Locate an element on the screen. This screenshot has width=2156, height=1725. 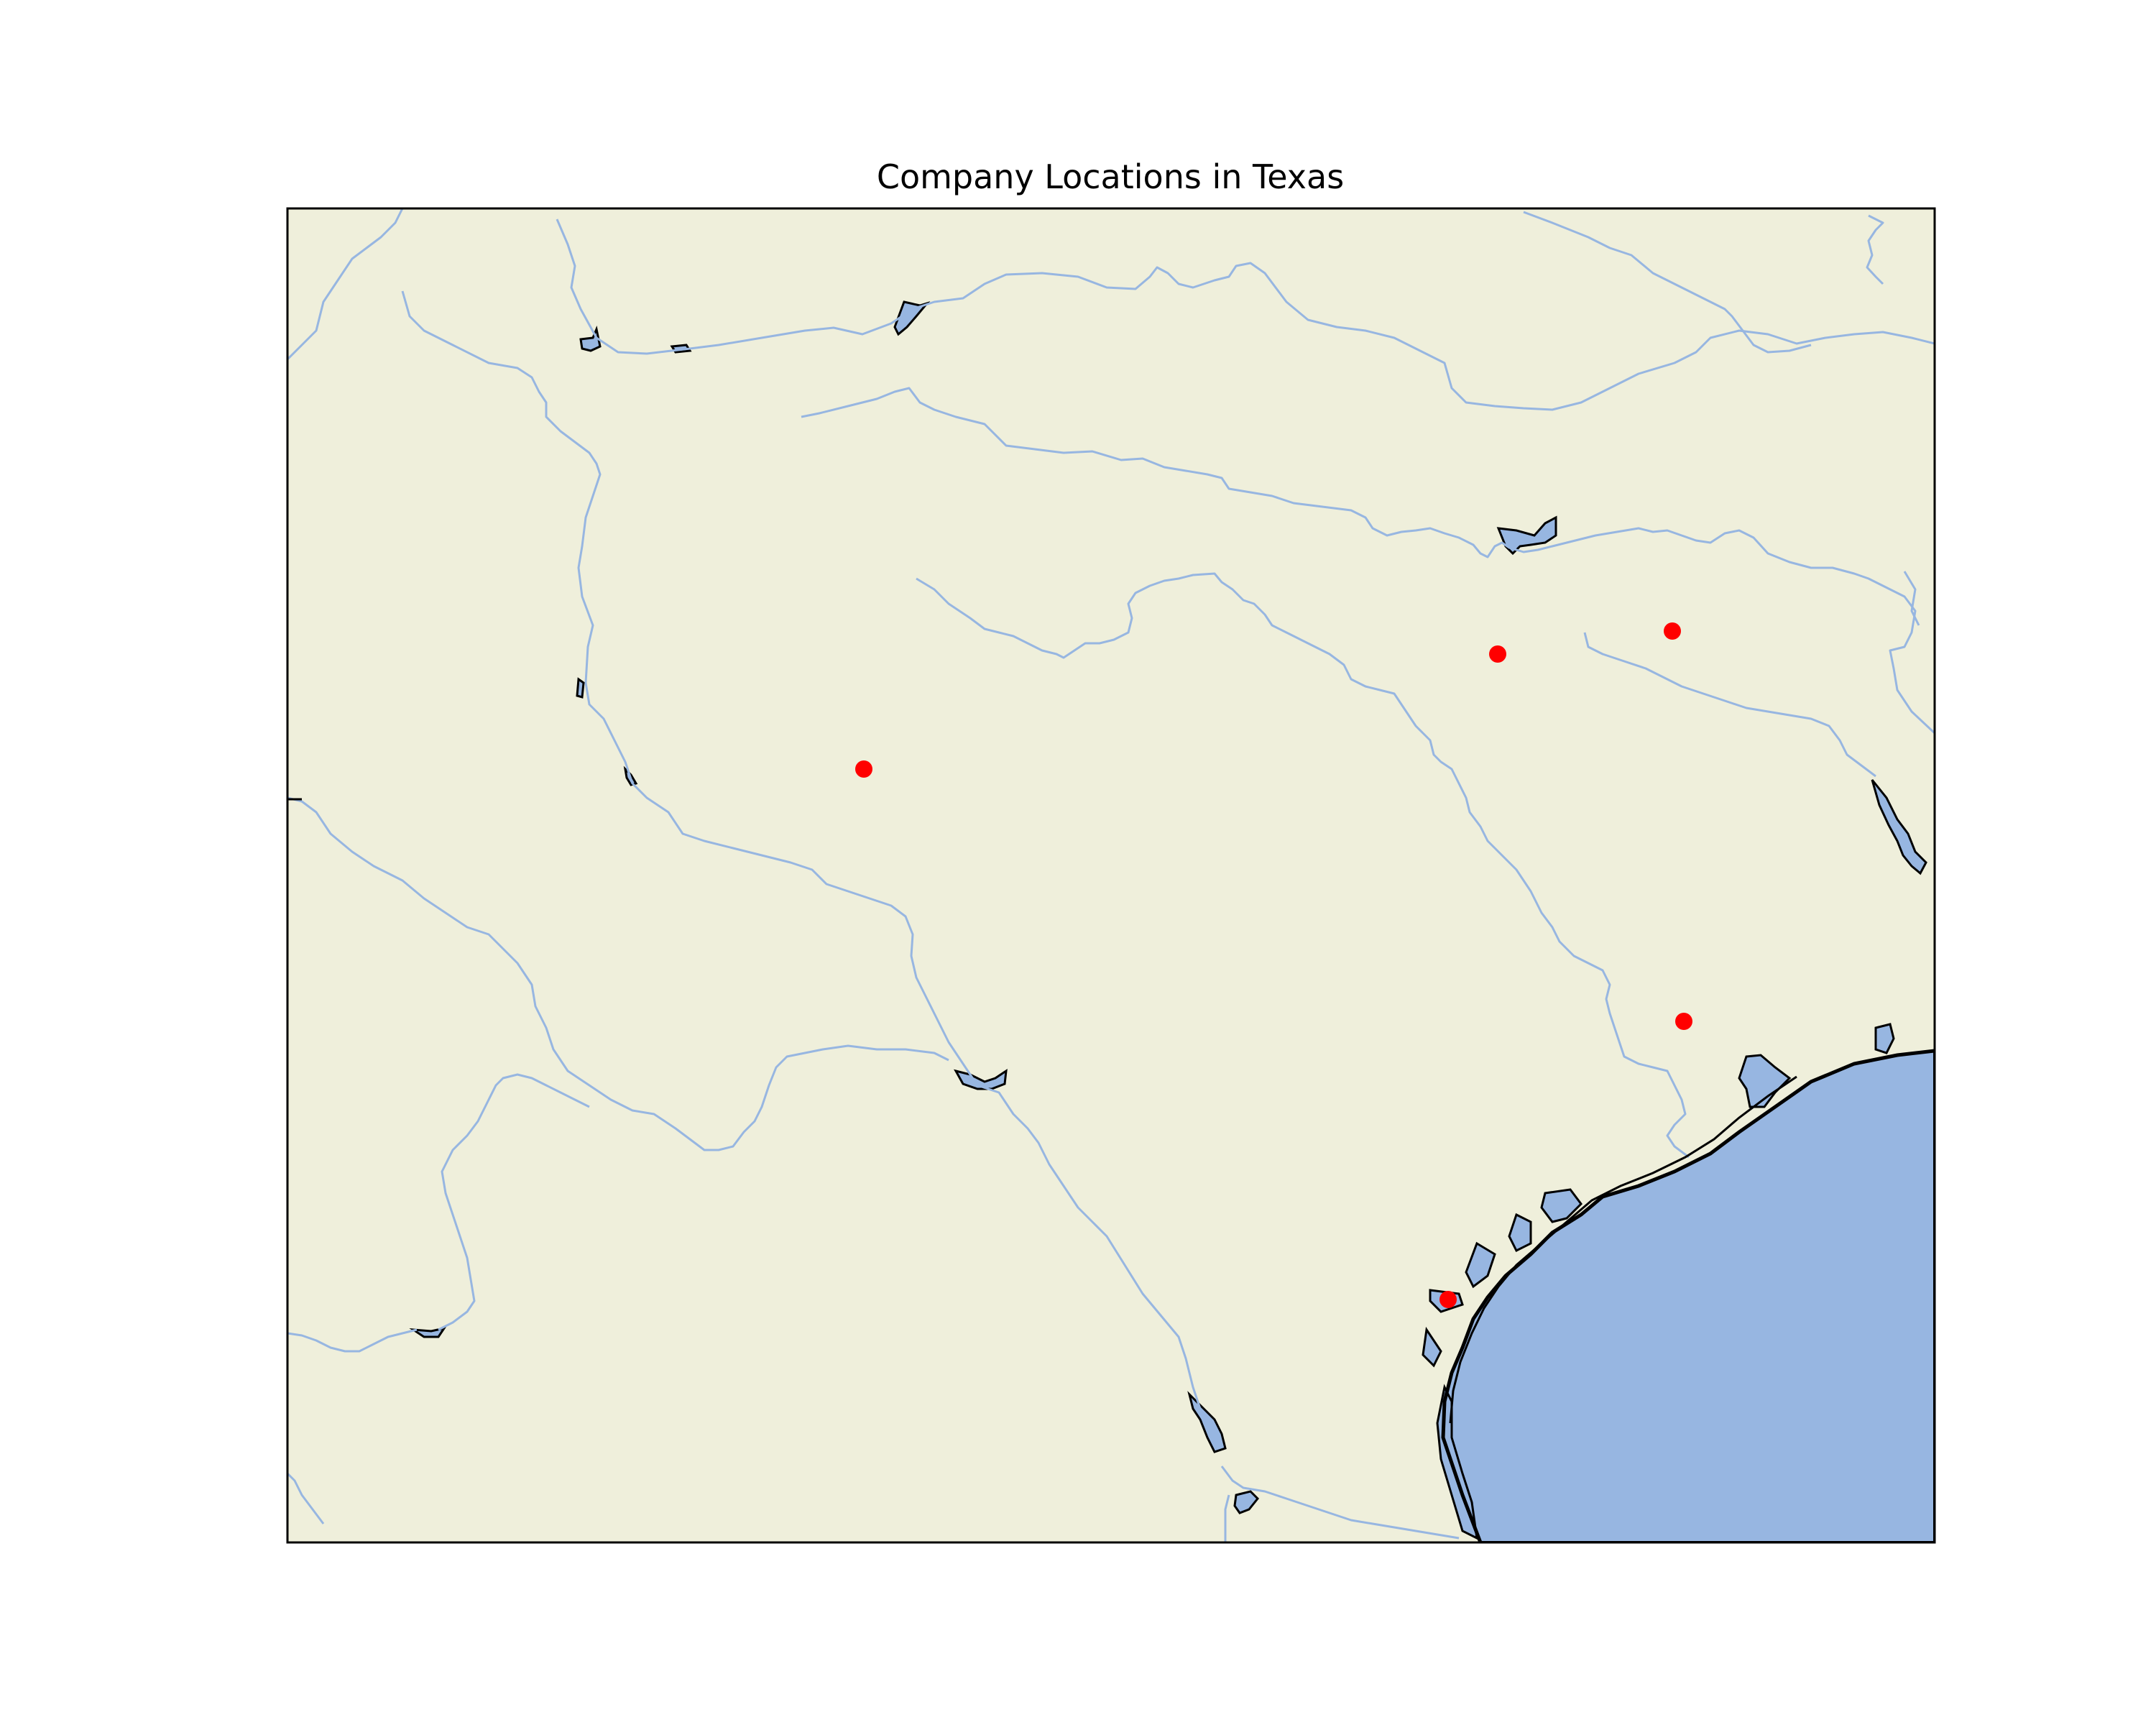
barrier-island is located at coordinates (1623, 1249).